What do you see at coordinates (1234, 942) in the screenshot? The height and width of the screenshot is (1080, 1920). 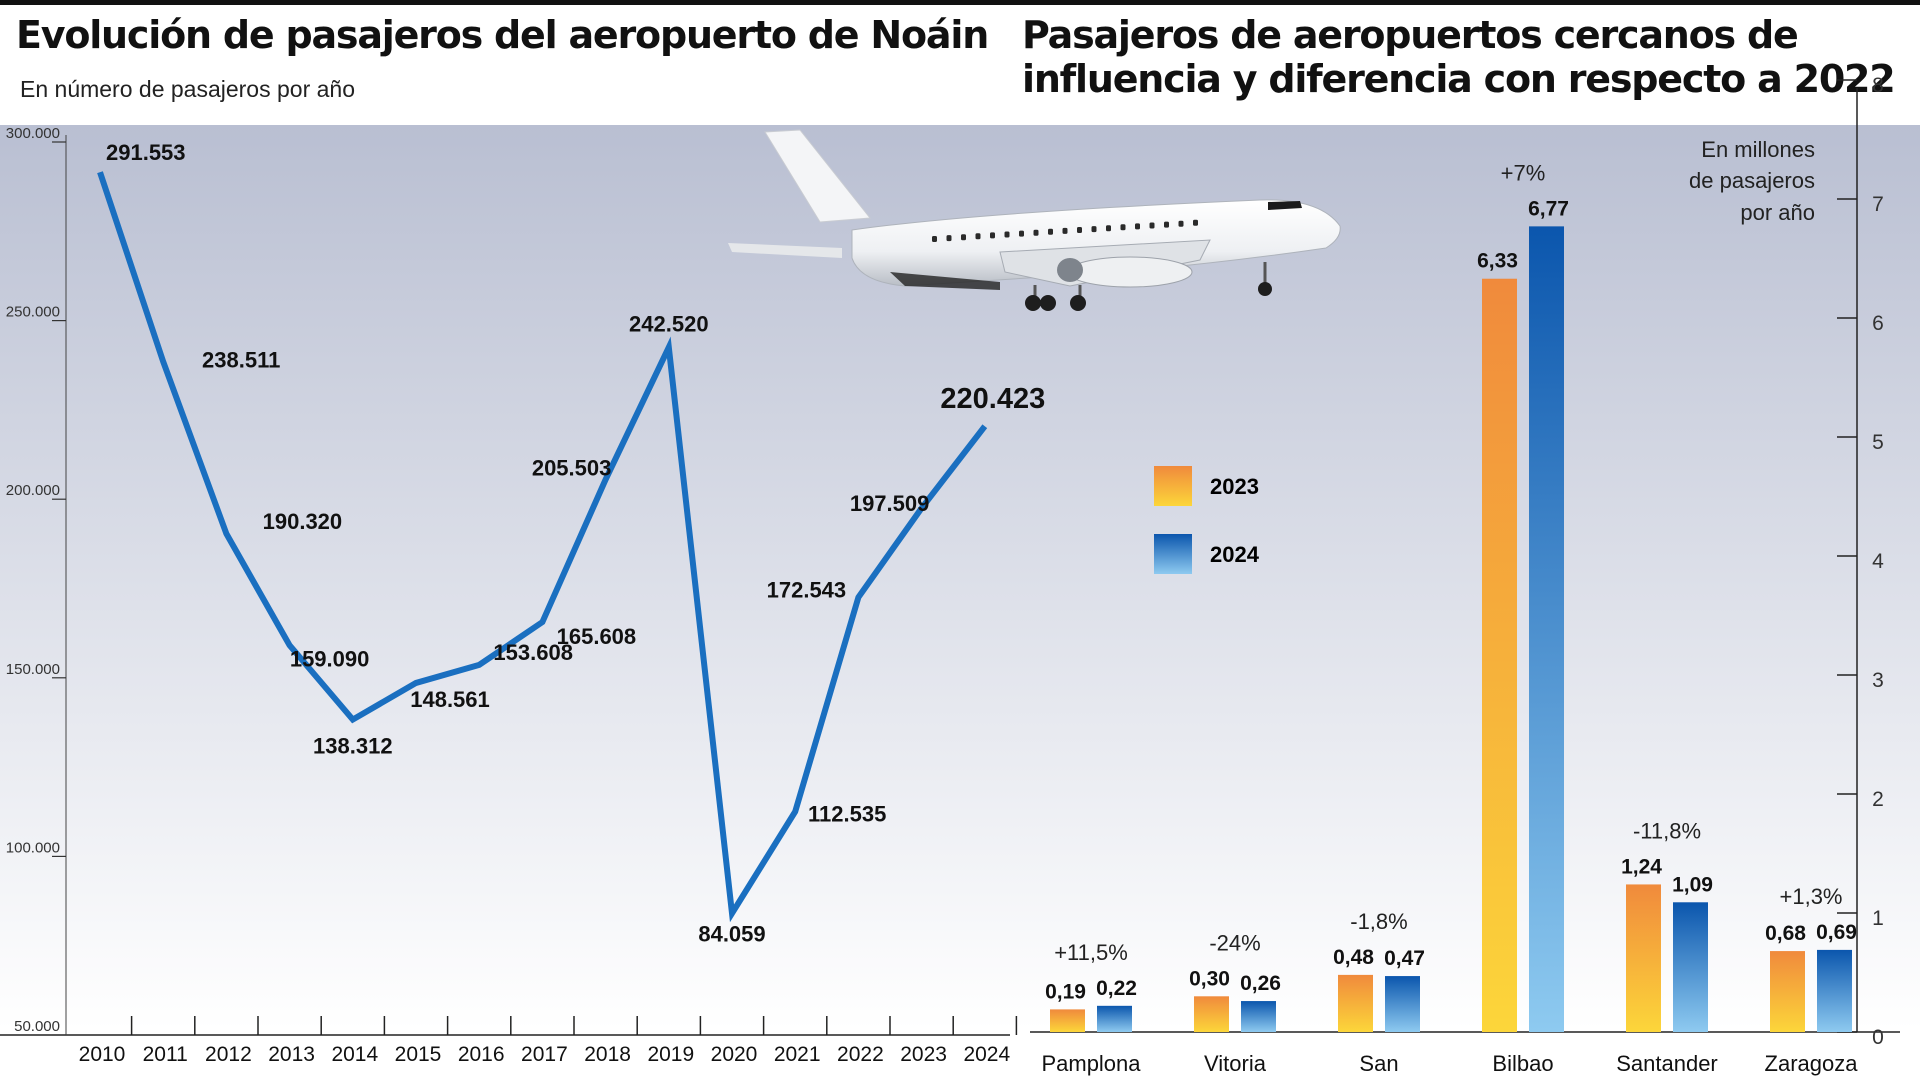 I see `change-label: -24%` at bounding box center [1234, 942].